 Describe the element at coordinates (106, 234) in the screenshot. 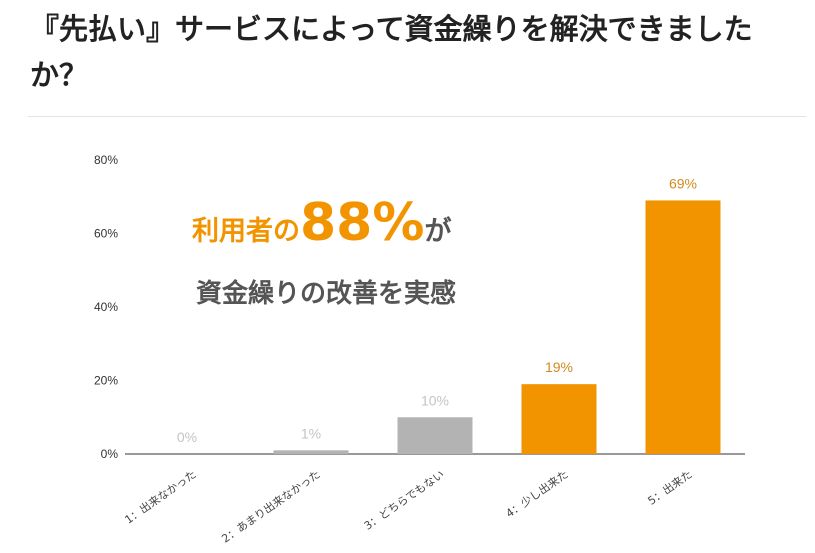

I see `y-tick-label: 60%` at that location.